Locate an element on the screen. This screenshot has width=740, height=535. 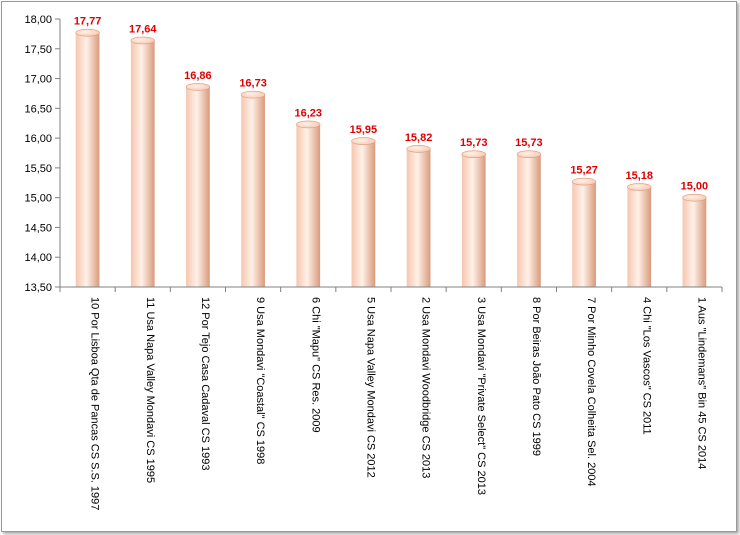
y-tick-label: 17,00 is located at coordinates (38, 80).